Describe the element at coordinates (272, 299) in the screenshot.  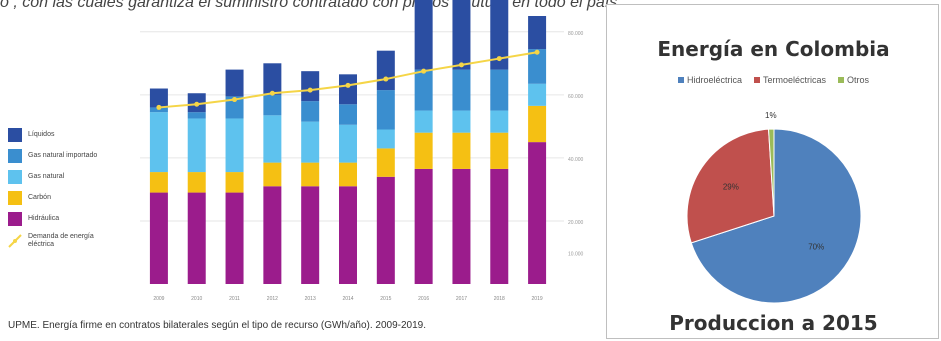
I see `x-tick-label: 2012` at that location.